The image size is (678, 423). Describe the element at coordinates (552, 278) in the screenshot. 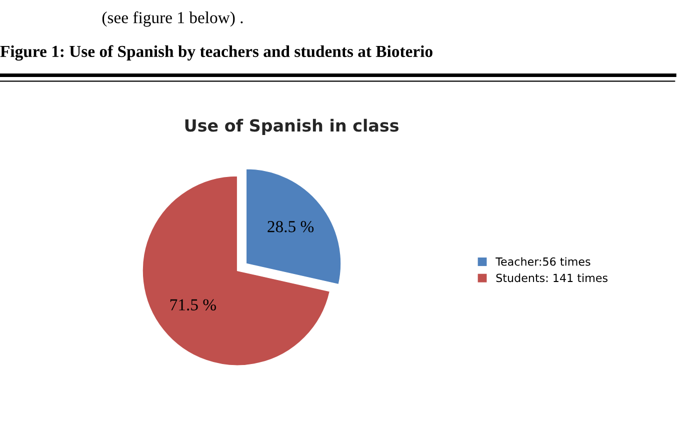

I see `legend-label: Students: 141 times` at that location.